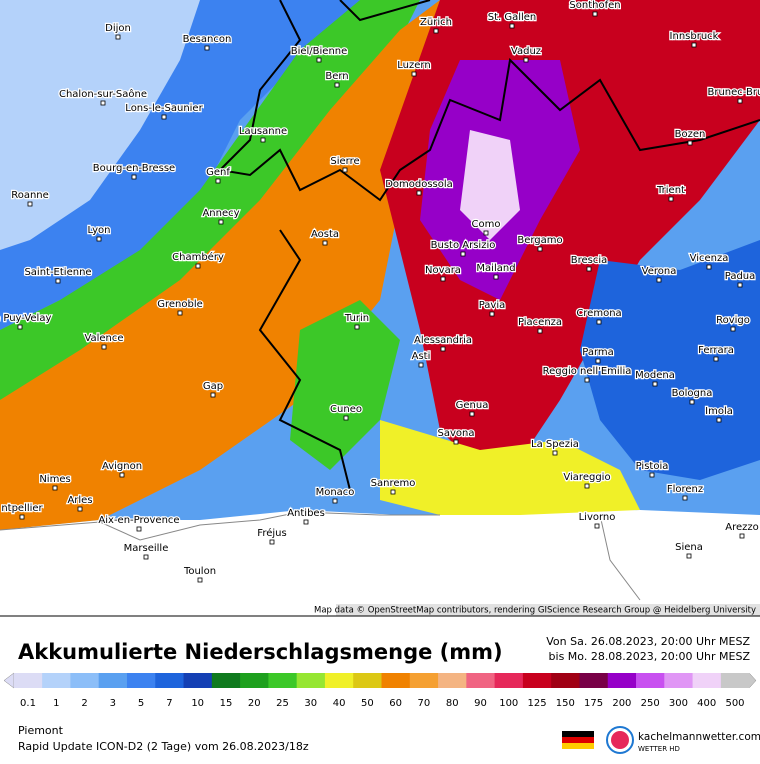  What do you see at coordinates (395, 703) in the screenshot?
I see `scale-label: 60` at bounding box center [395, 703].